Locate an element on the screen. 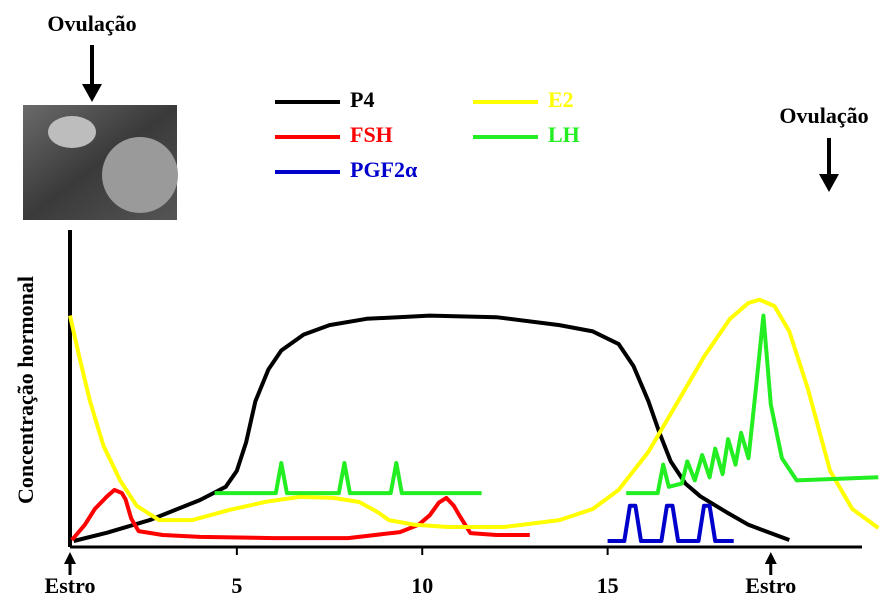 The image size is (888, 602). legend-label: LH is located at coordinates (564, 134).